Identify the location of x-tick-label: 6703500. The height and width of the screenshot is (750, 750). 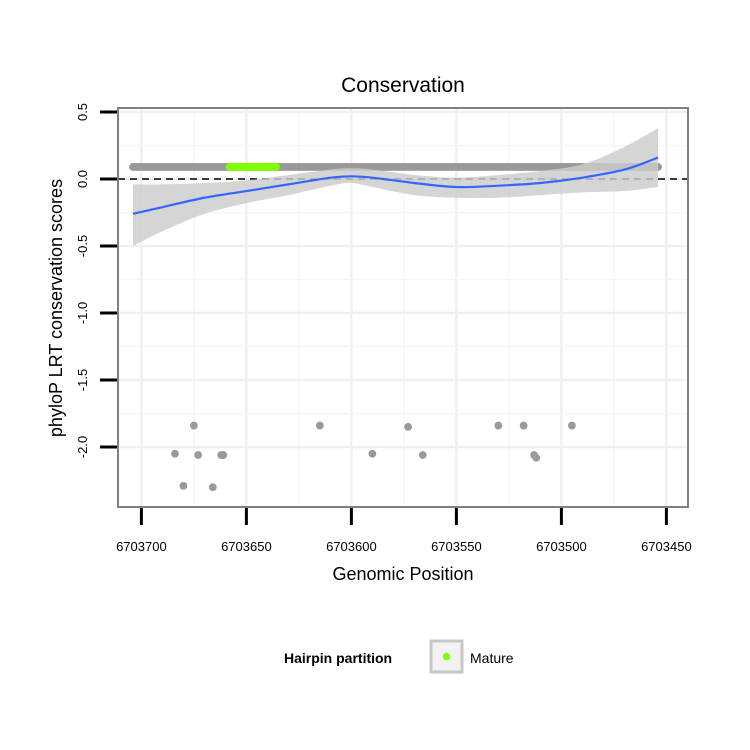
(561, 546).